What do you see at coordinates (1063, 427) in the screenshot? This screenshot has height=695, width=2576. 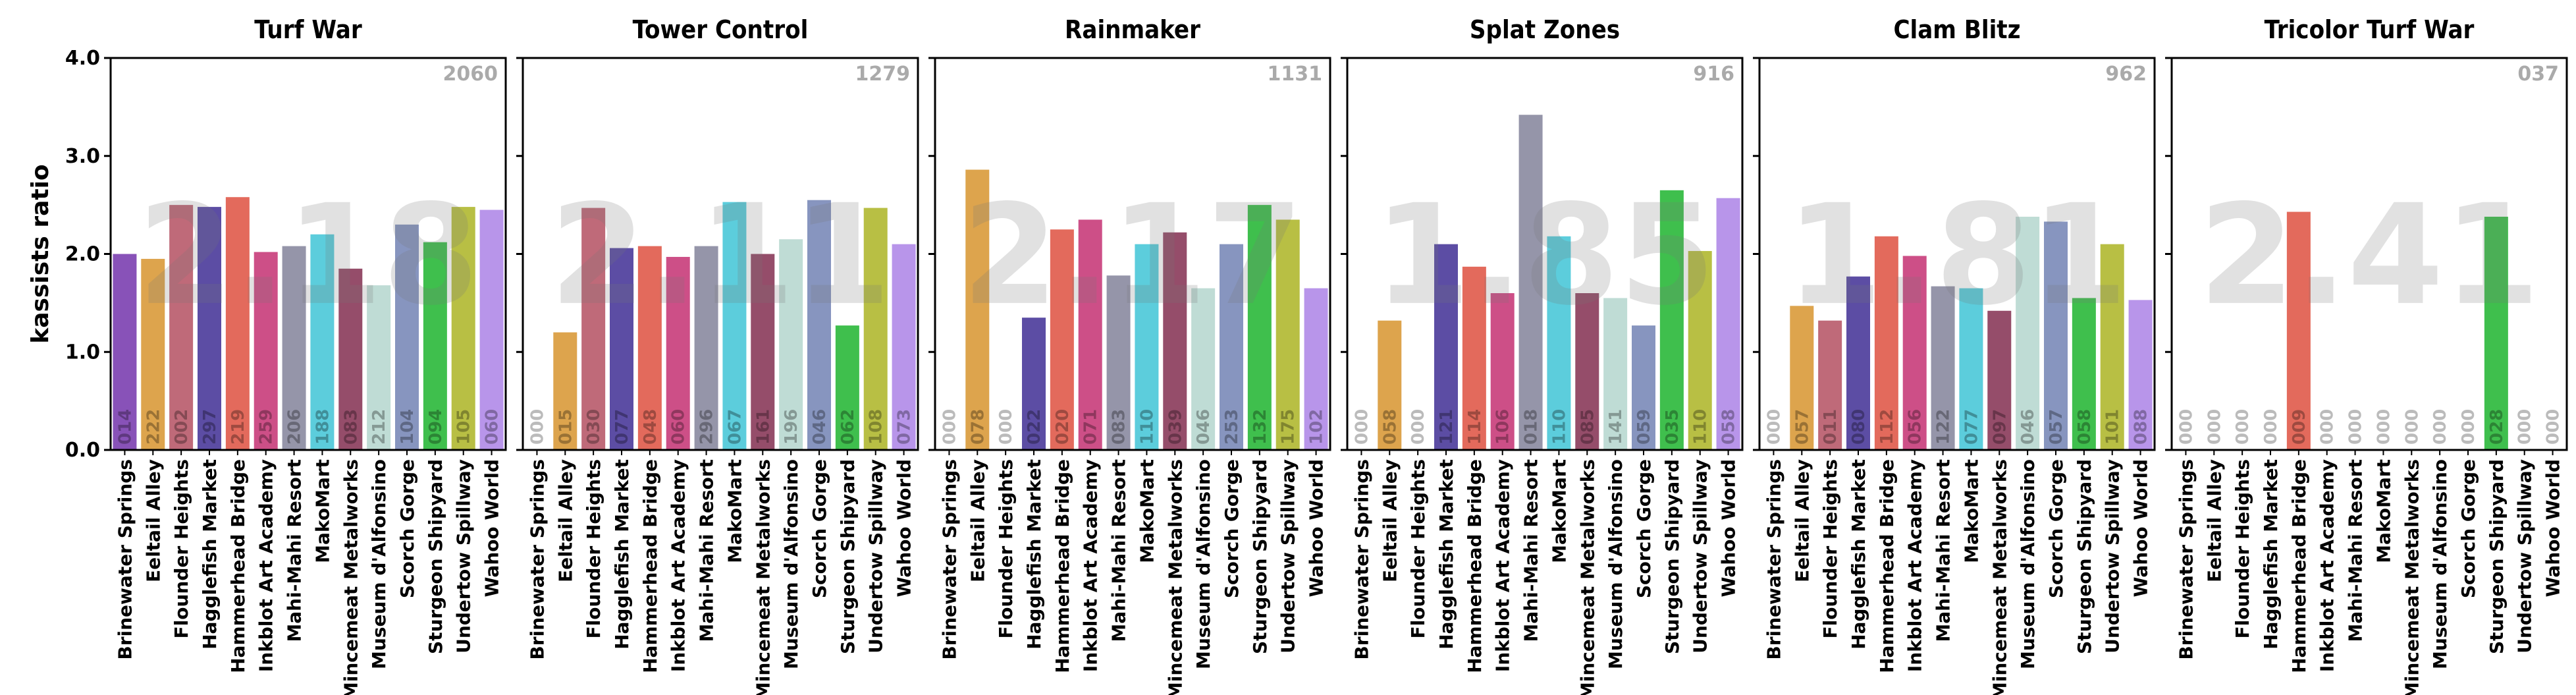 I see `count-label: 020` at bounding box center [1063, 427].